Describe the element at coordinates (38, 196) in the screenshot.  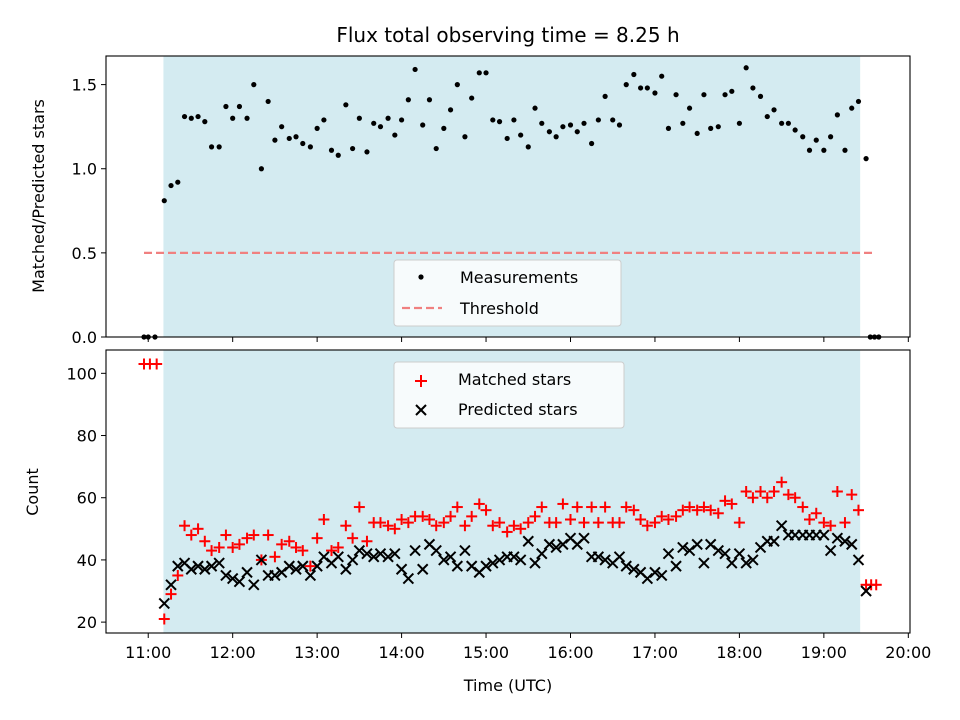
I see `top-y-axis-label: Matched/Predicted stars` at that location.